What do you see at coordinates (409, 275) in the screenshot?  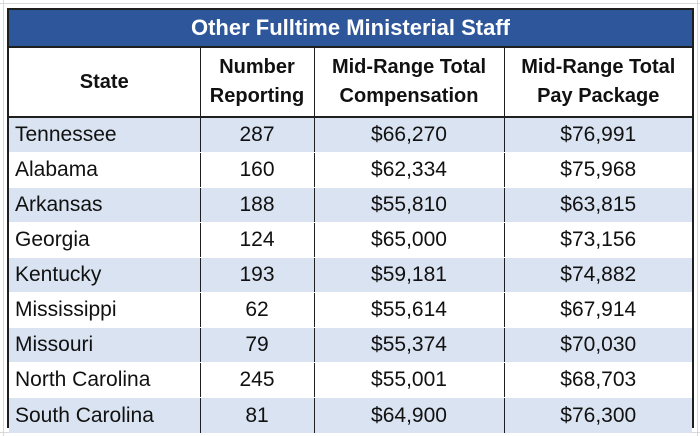 I see `cell-compensation: $59,181` at bounding box center [409, 275].